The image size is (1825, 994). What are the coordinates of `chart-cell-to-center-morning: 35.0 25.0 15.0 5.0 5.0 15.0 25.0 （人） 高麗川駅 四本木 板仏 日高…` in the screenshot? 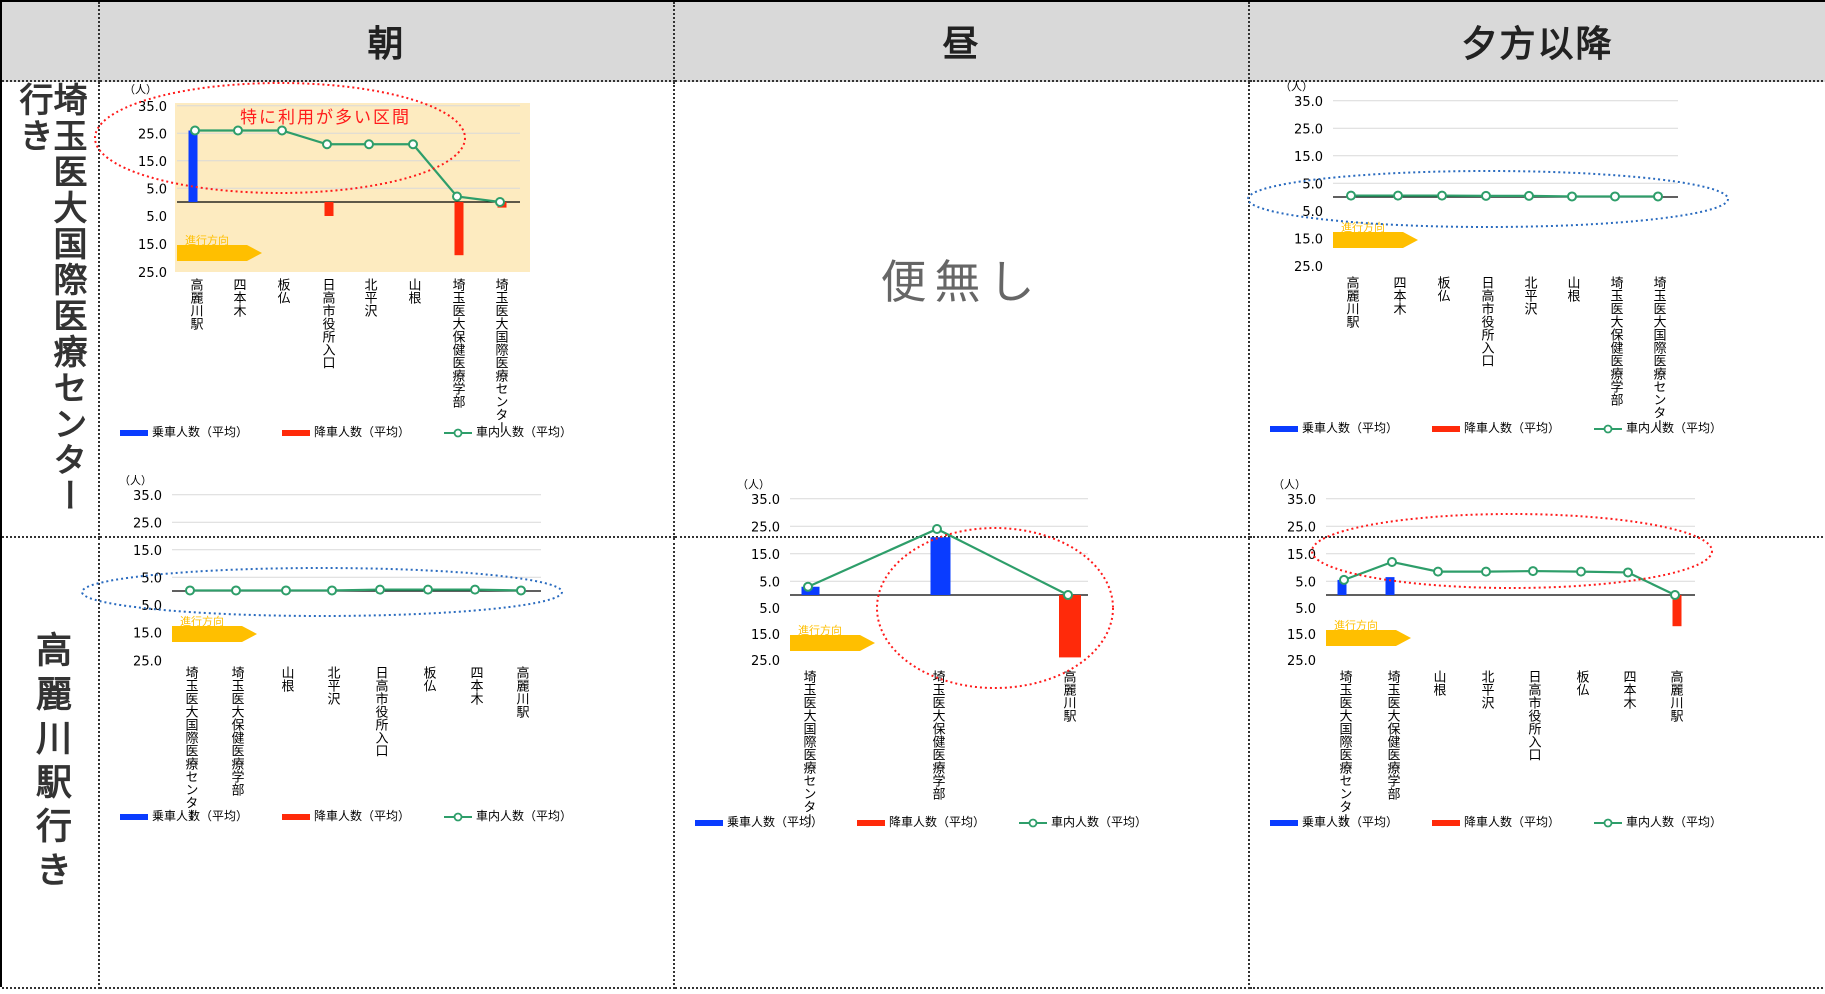 It's located at (384, 310).